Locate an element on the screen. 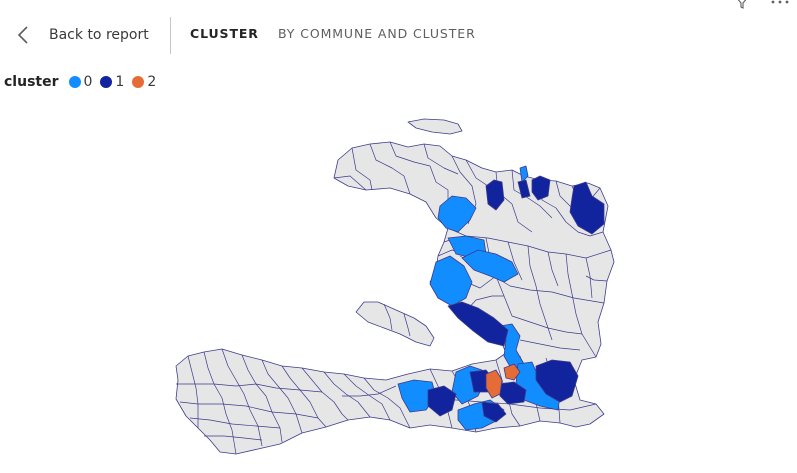 The image size is (797, 473). back-to-report-label: Back to report is located at coordinates (99, 35).